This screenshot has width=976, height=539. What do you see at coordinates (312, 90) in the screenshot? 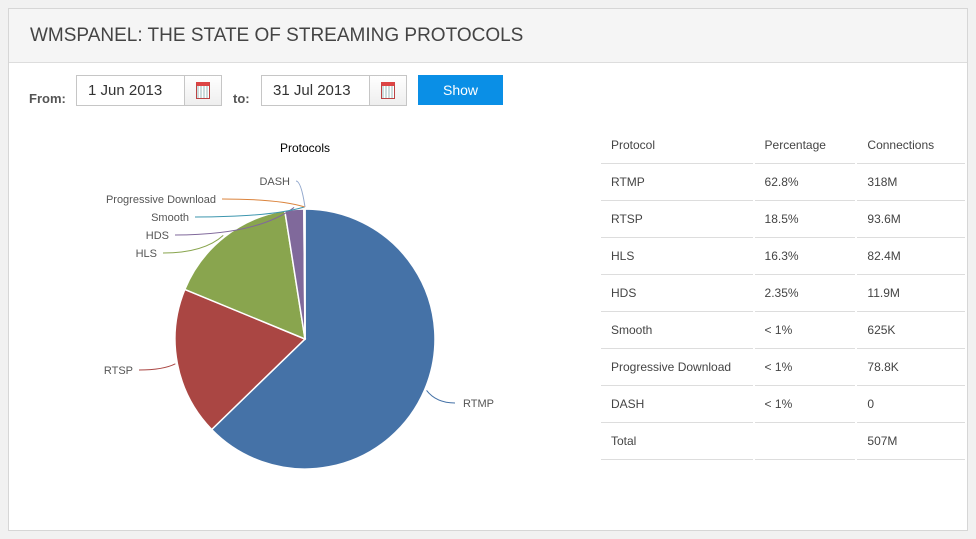
I see `to-date-value: 31 Jul 2013` at bounding box center [312, 90].